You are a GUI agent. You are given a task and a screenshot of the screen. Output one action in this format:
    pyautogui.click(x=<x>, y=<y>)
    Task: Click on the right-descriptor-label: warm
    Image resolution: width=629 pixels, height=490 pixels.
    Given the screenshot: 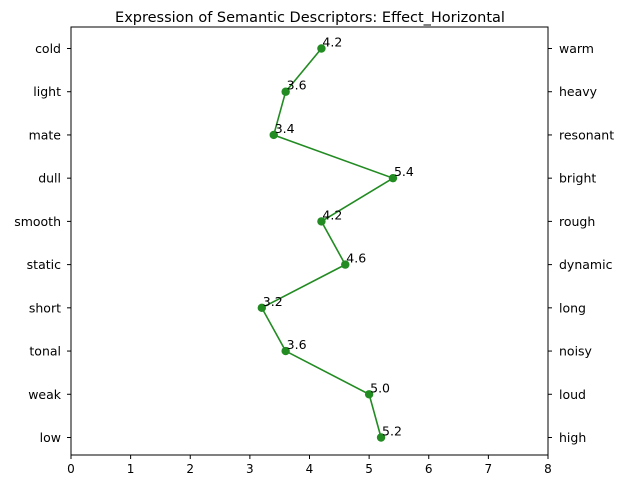 What is the action you would take?
    pyautogui.click(x=576, y=48)
    